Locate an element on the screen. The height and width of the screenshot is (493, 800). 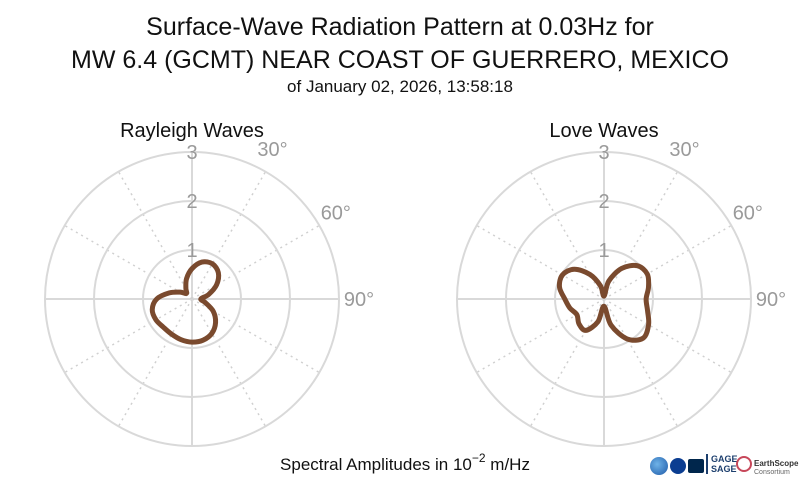
sponsor-logos: GAGE SAGE EarthScope Consortium is located at coordinates (723, 467).